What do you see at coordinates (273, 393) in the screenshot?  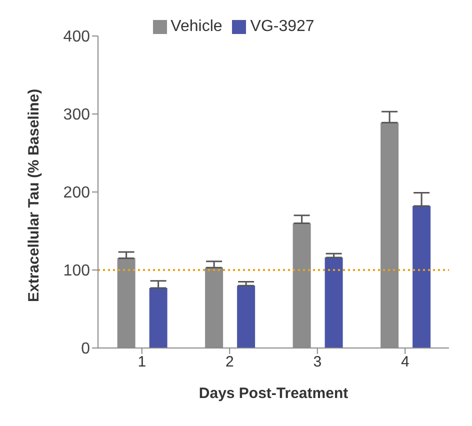 I see `x-axis-title: Days Post-Treatment` at bounding box center [273, 393].